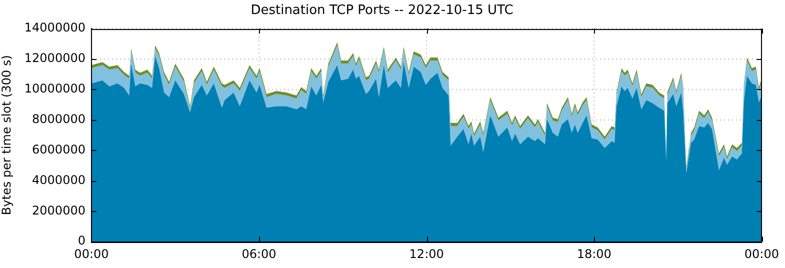  I want to click on y-axis-title: Bytes per time slot (300 s), so click(7, 135).